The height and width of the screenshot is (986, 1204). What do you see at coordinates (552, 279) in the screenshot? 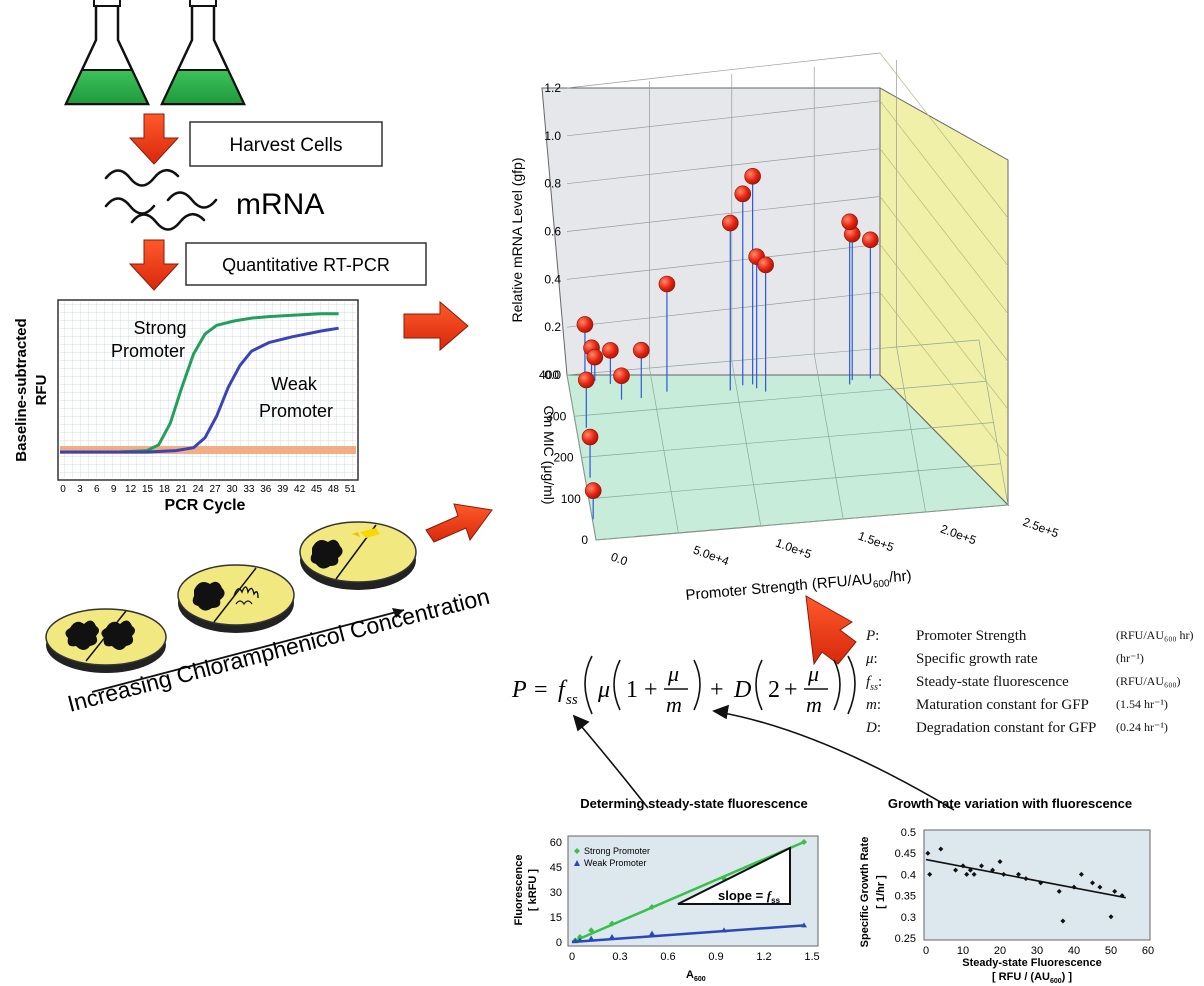
I see `y-tick-label: 0.4` at bounding box center [552, 279].